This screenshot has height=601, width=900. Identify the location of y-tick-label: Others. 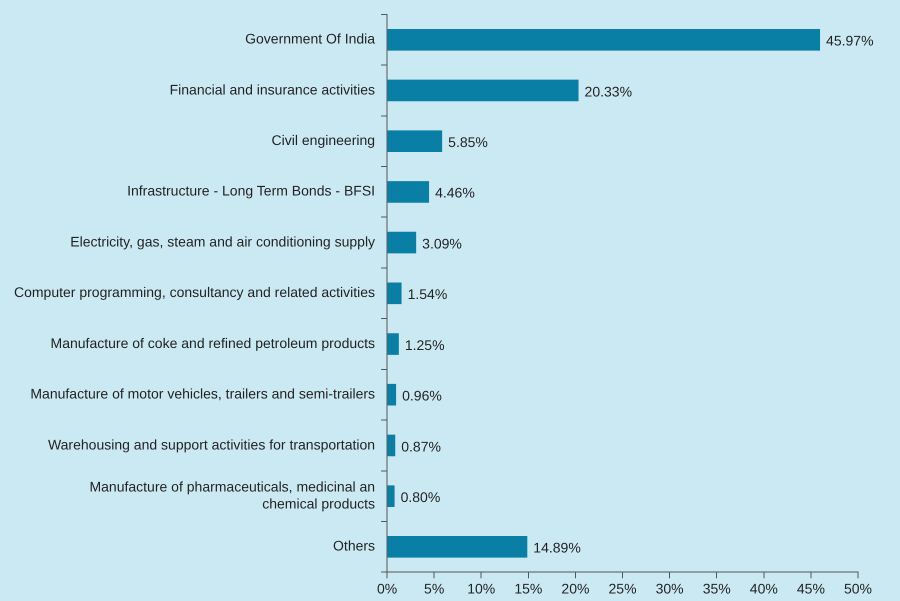
(354, 546).